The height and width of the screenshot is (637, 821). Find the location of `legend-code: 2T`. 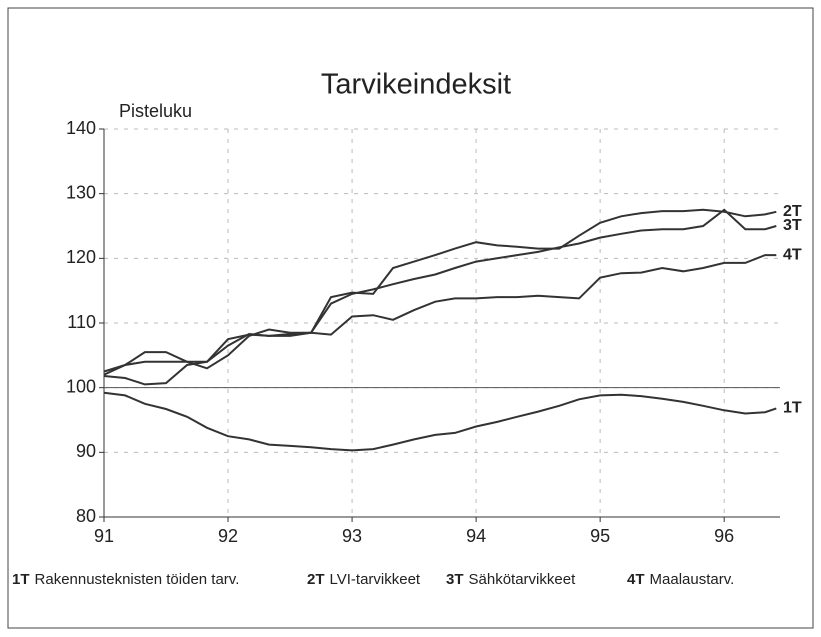

legend-code: 2T is located at coordinates (316, 579).